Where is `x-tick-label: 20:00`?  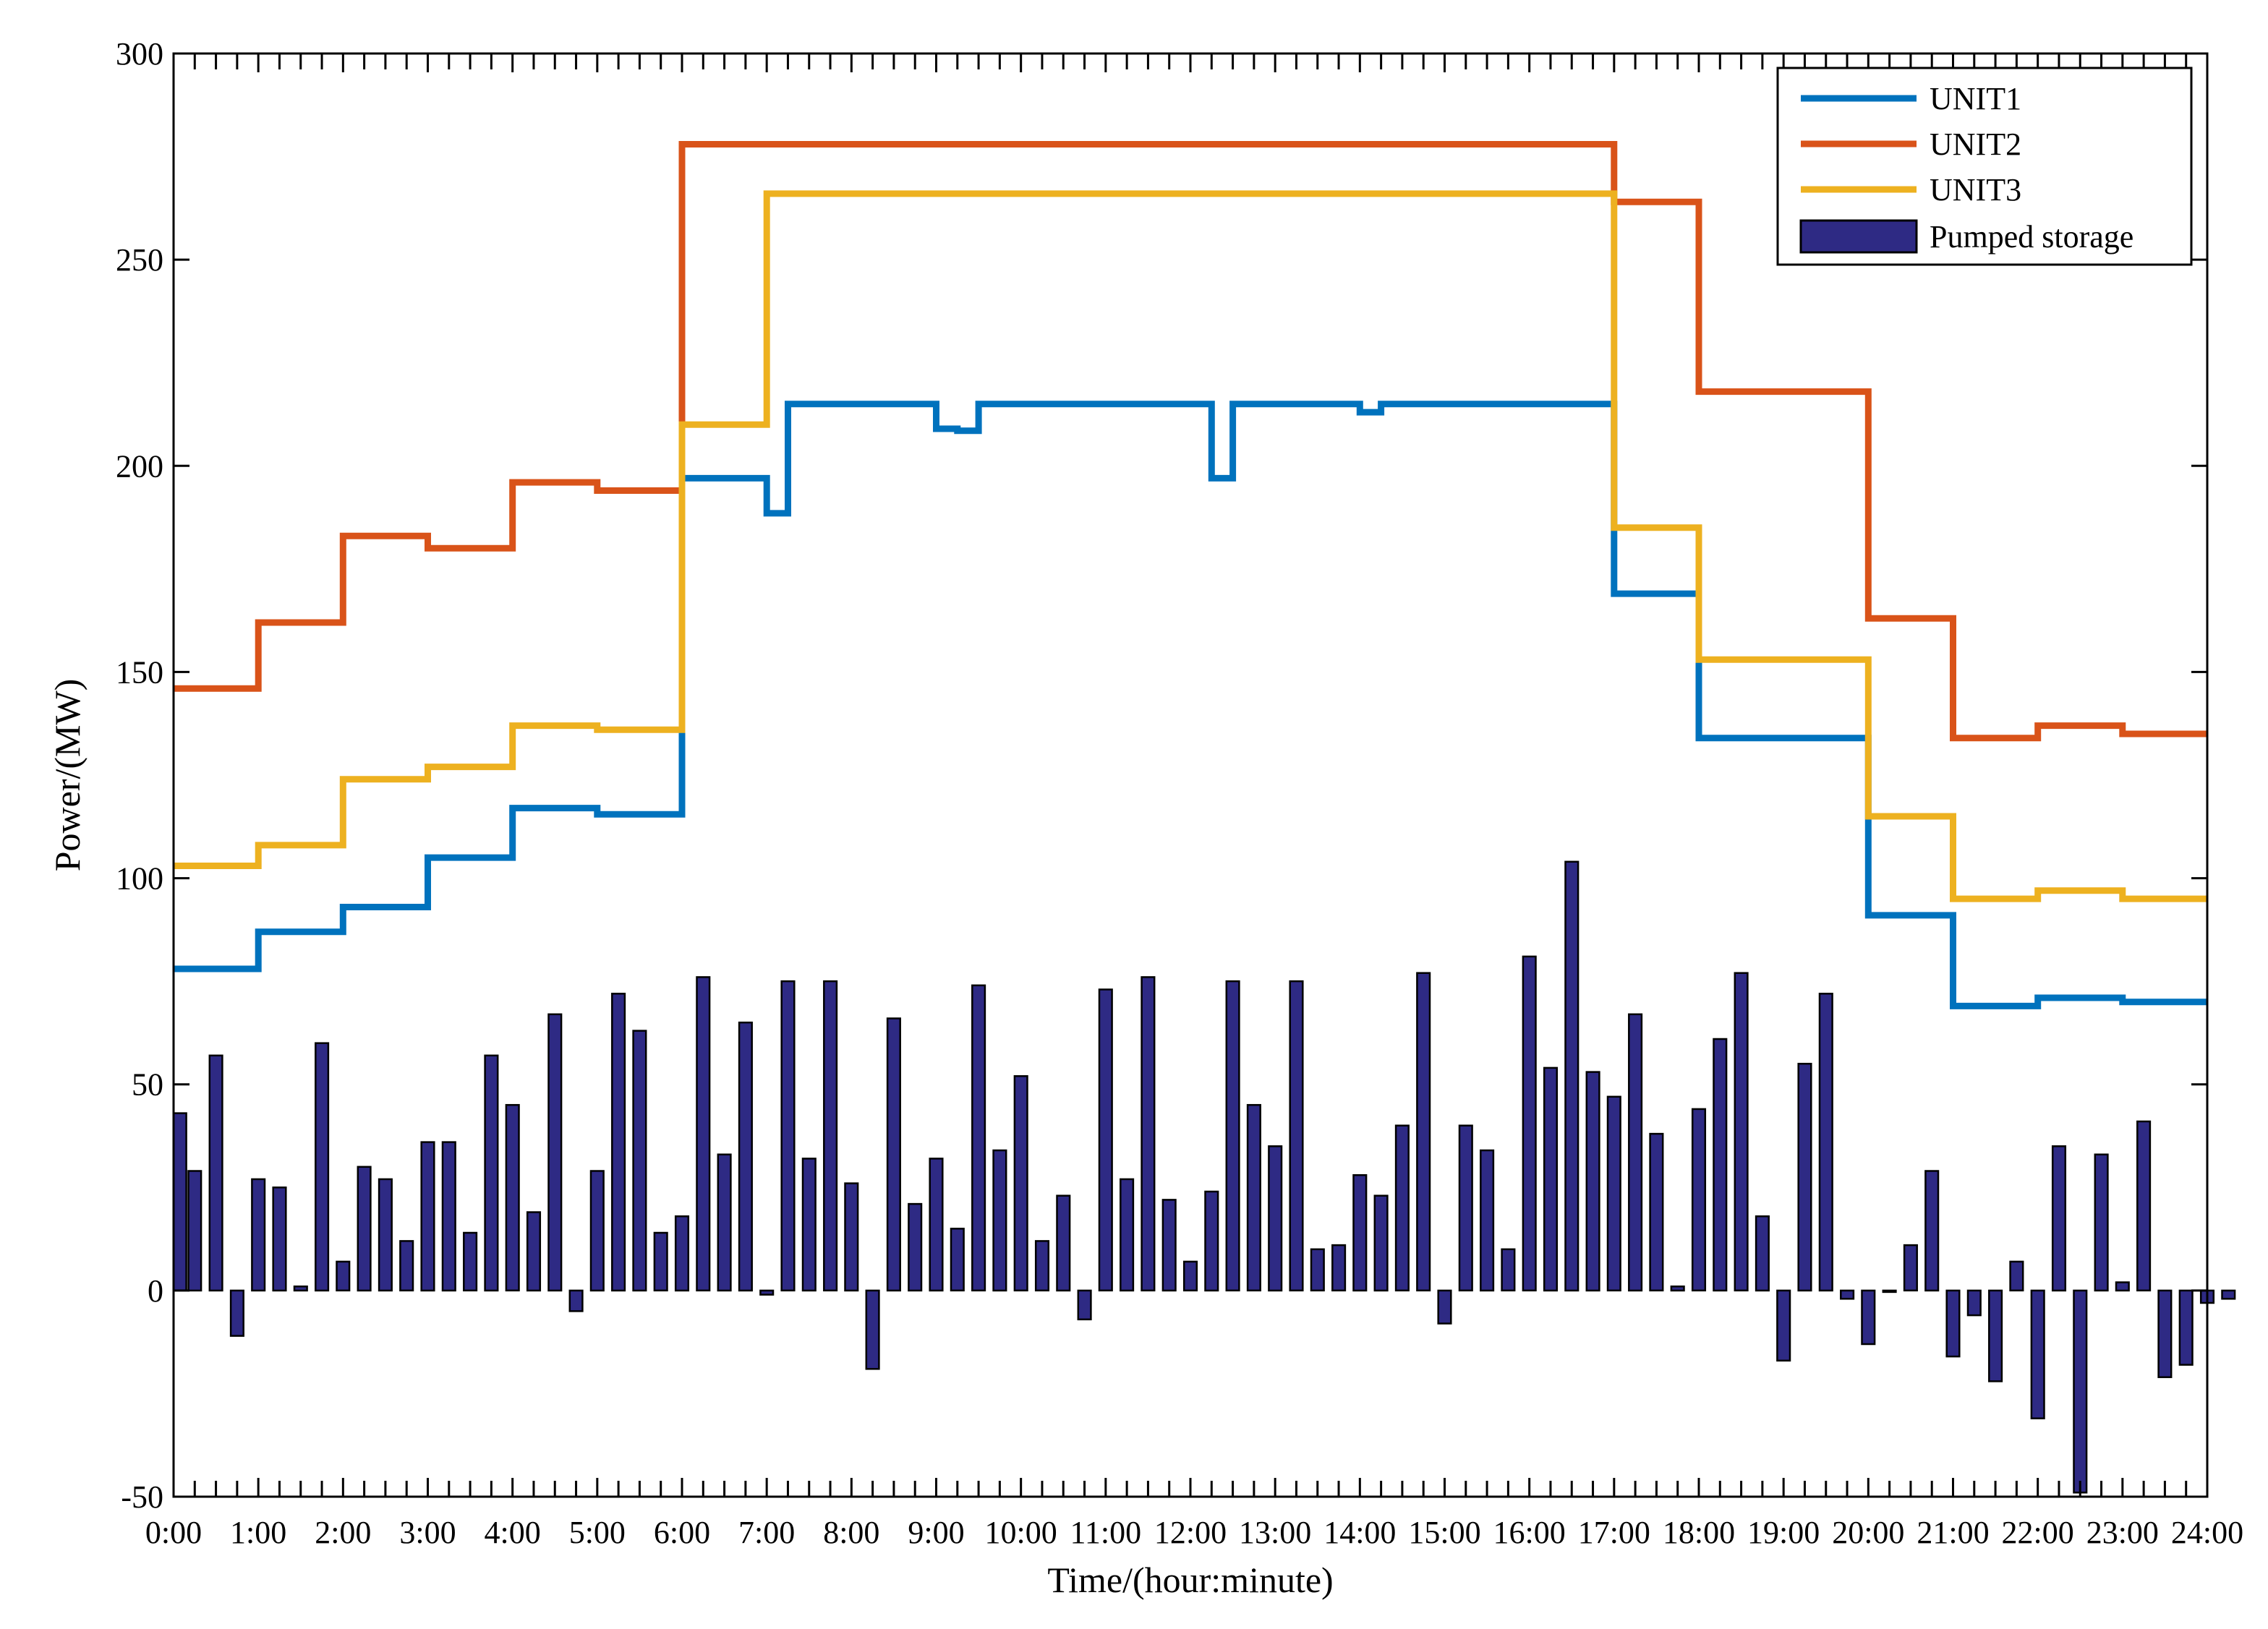 x-tick-label: 20:00 is located at coordinates (1868, 1532).